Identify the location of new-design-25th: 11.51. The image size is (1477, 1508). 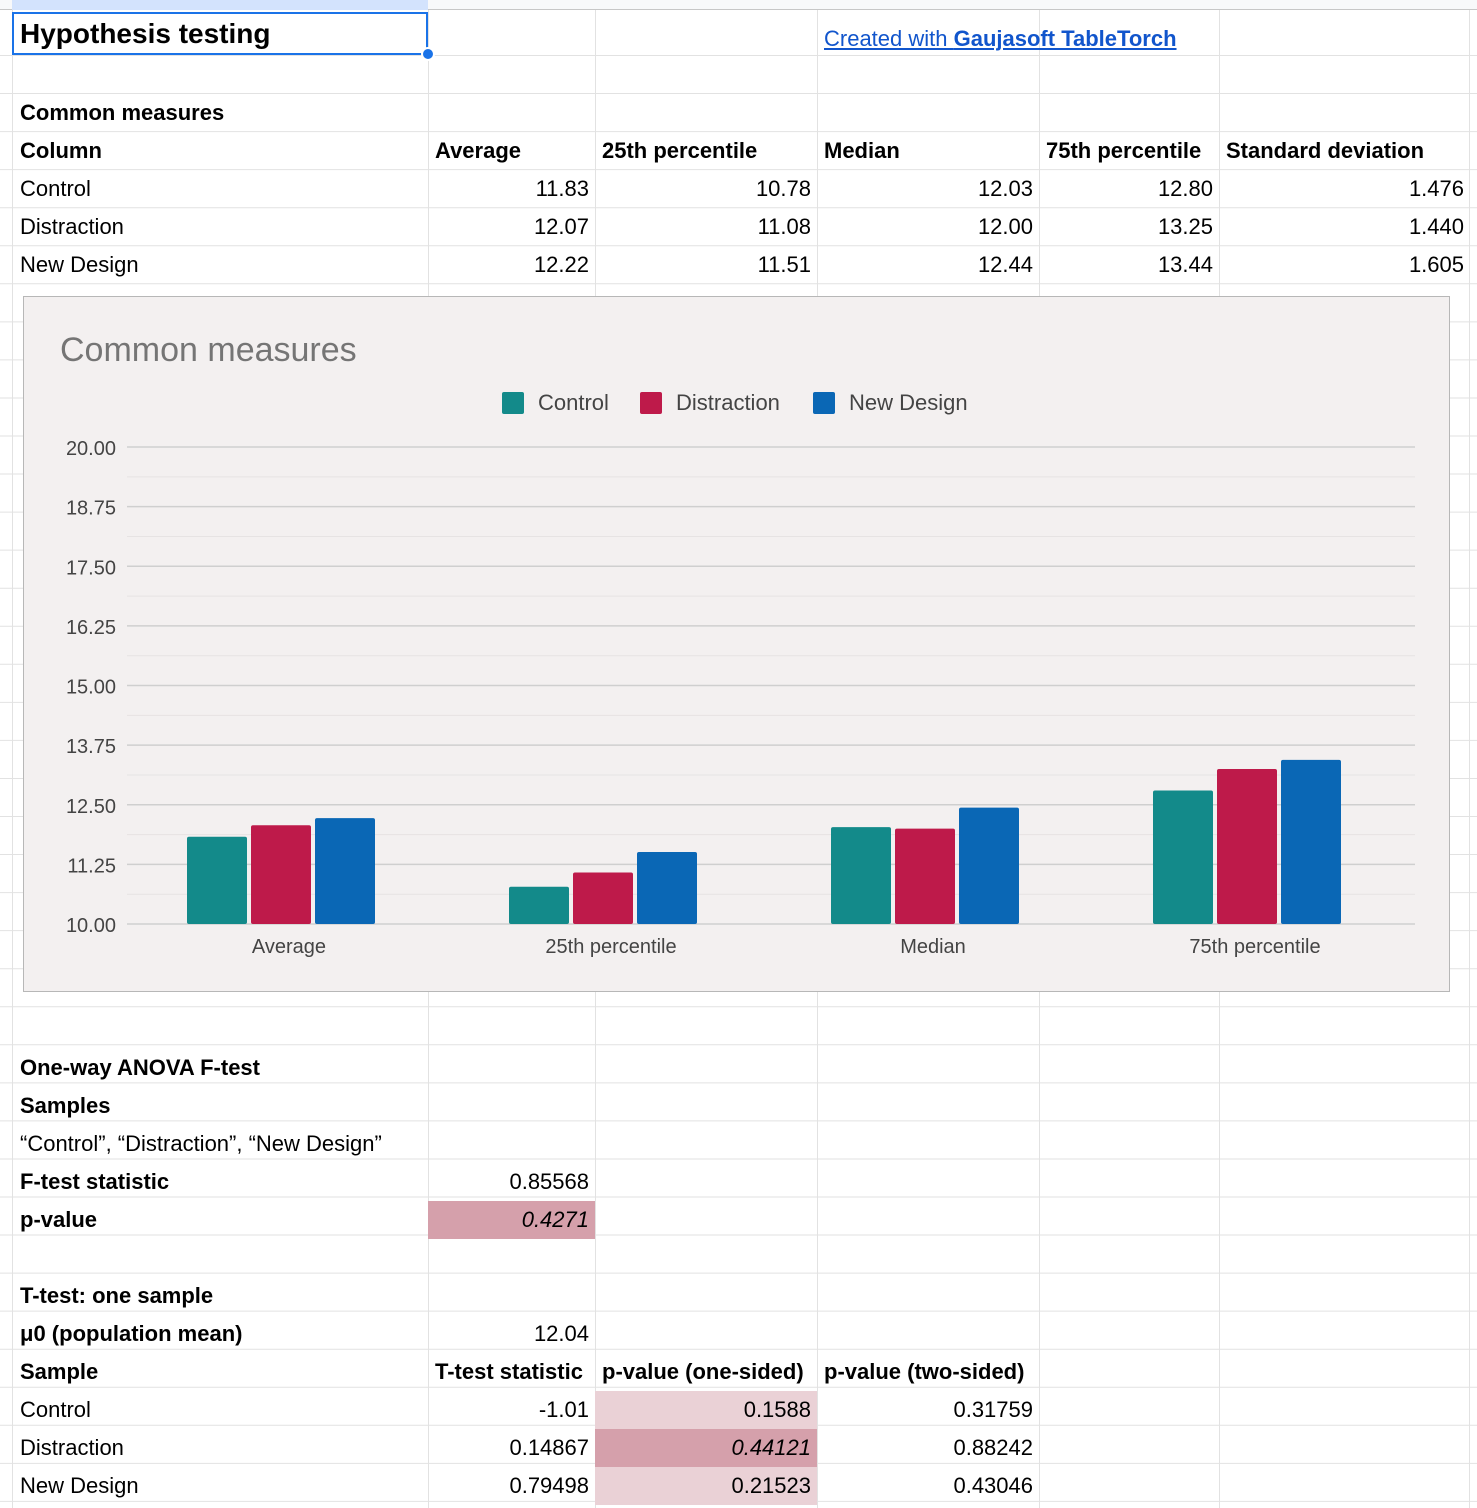
(784, 264).